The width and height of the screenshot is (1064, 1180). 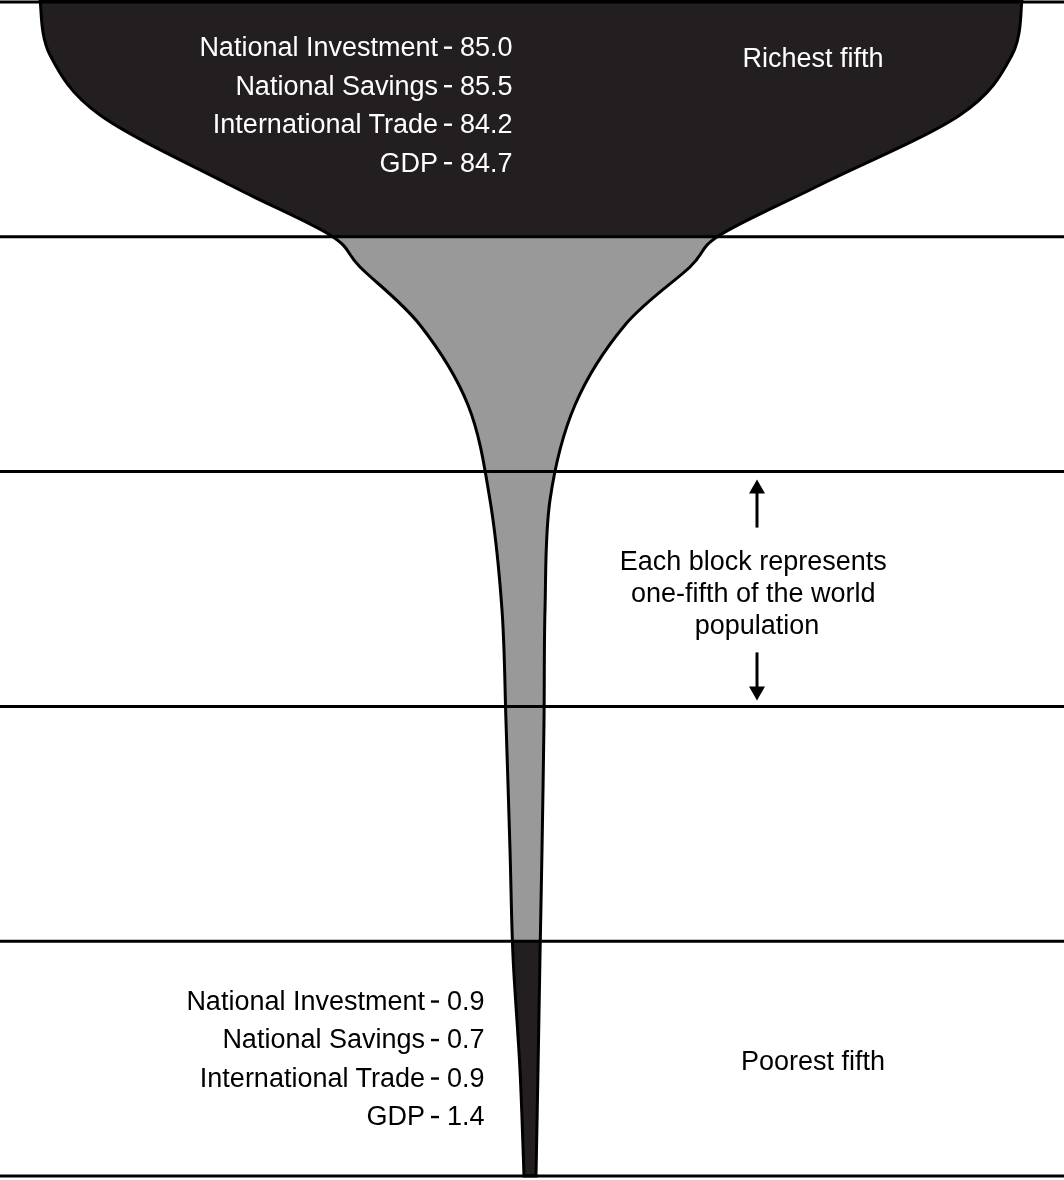 I want to click on data-label: 85.5, so click(x=486, y=85).